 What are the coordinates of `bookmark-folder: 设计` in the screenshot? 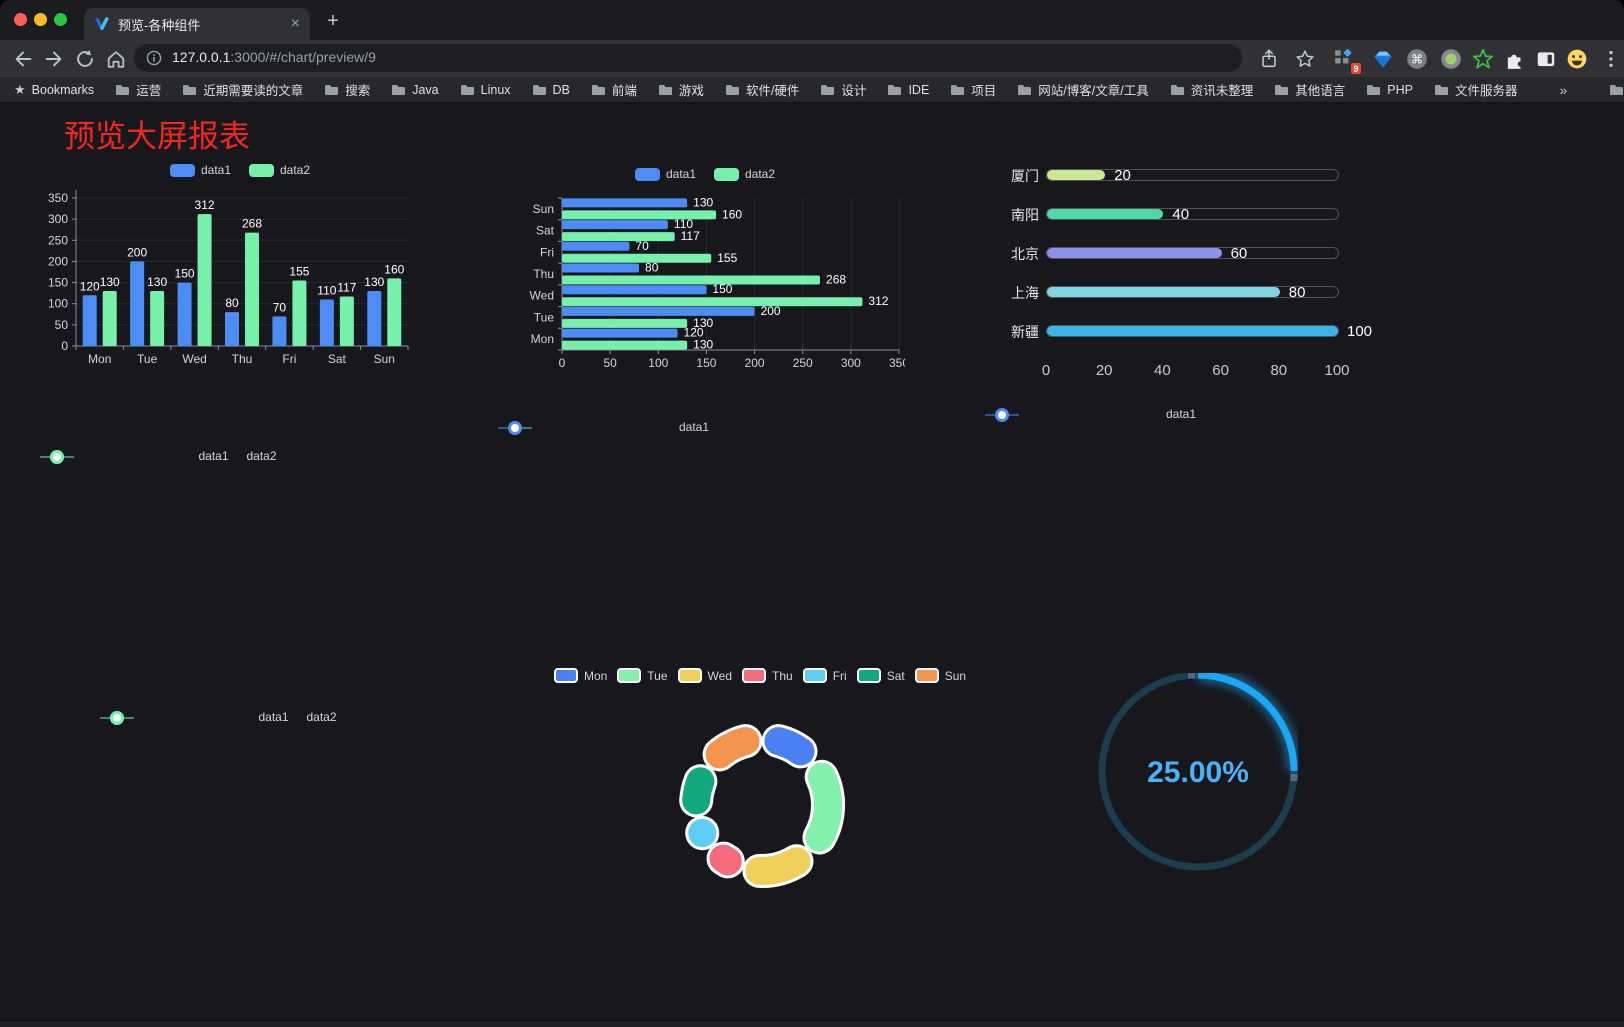 It's located at (843, 89).